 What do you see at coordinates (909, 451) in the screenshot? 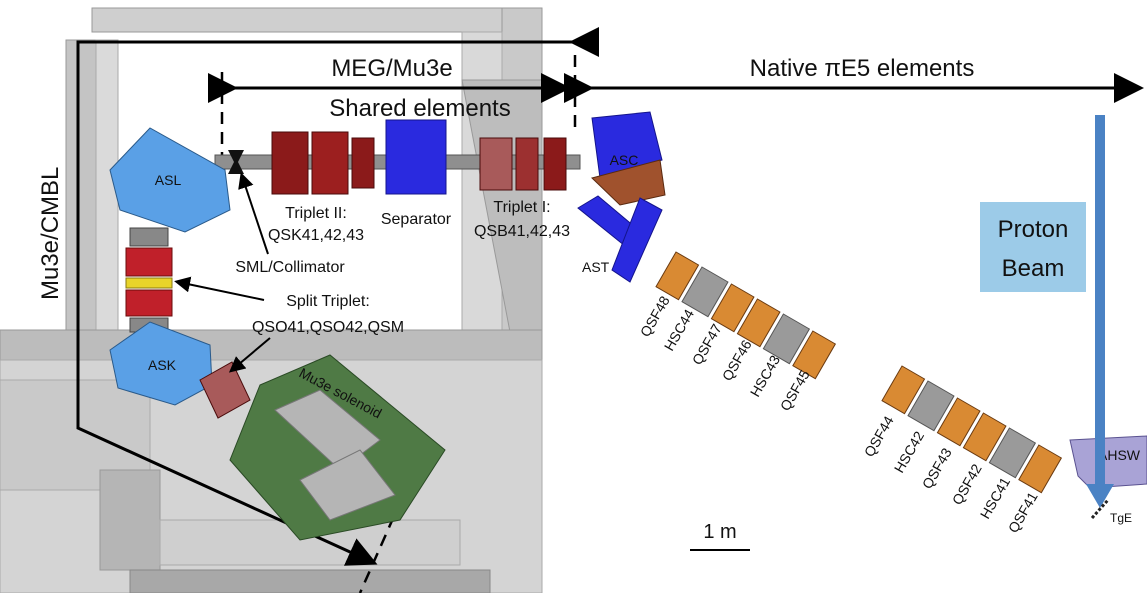
I see `lower-label-1: HSC42` at bounding box center [909, 451].